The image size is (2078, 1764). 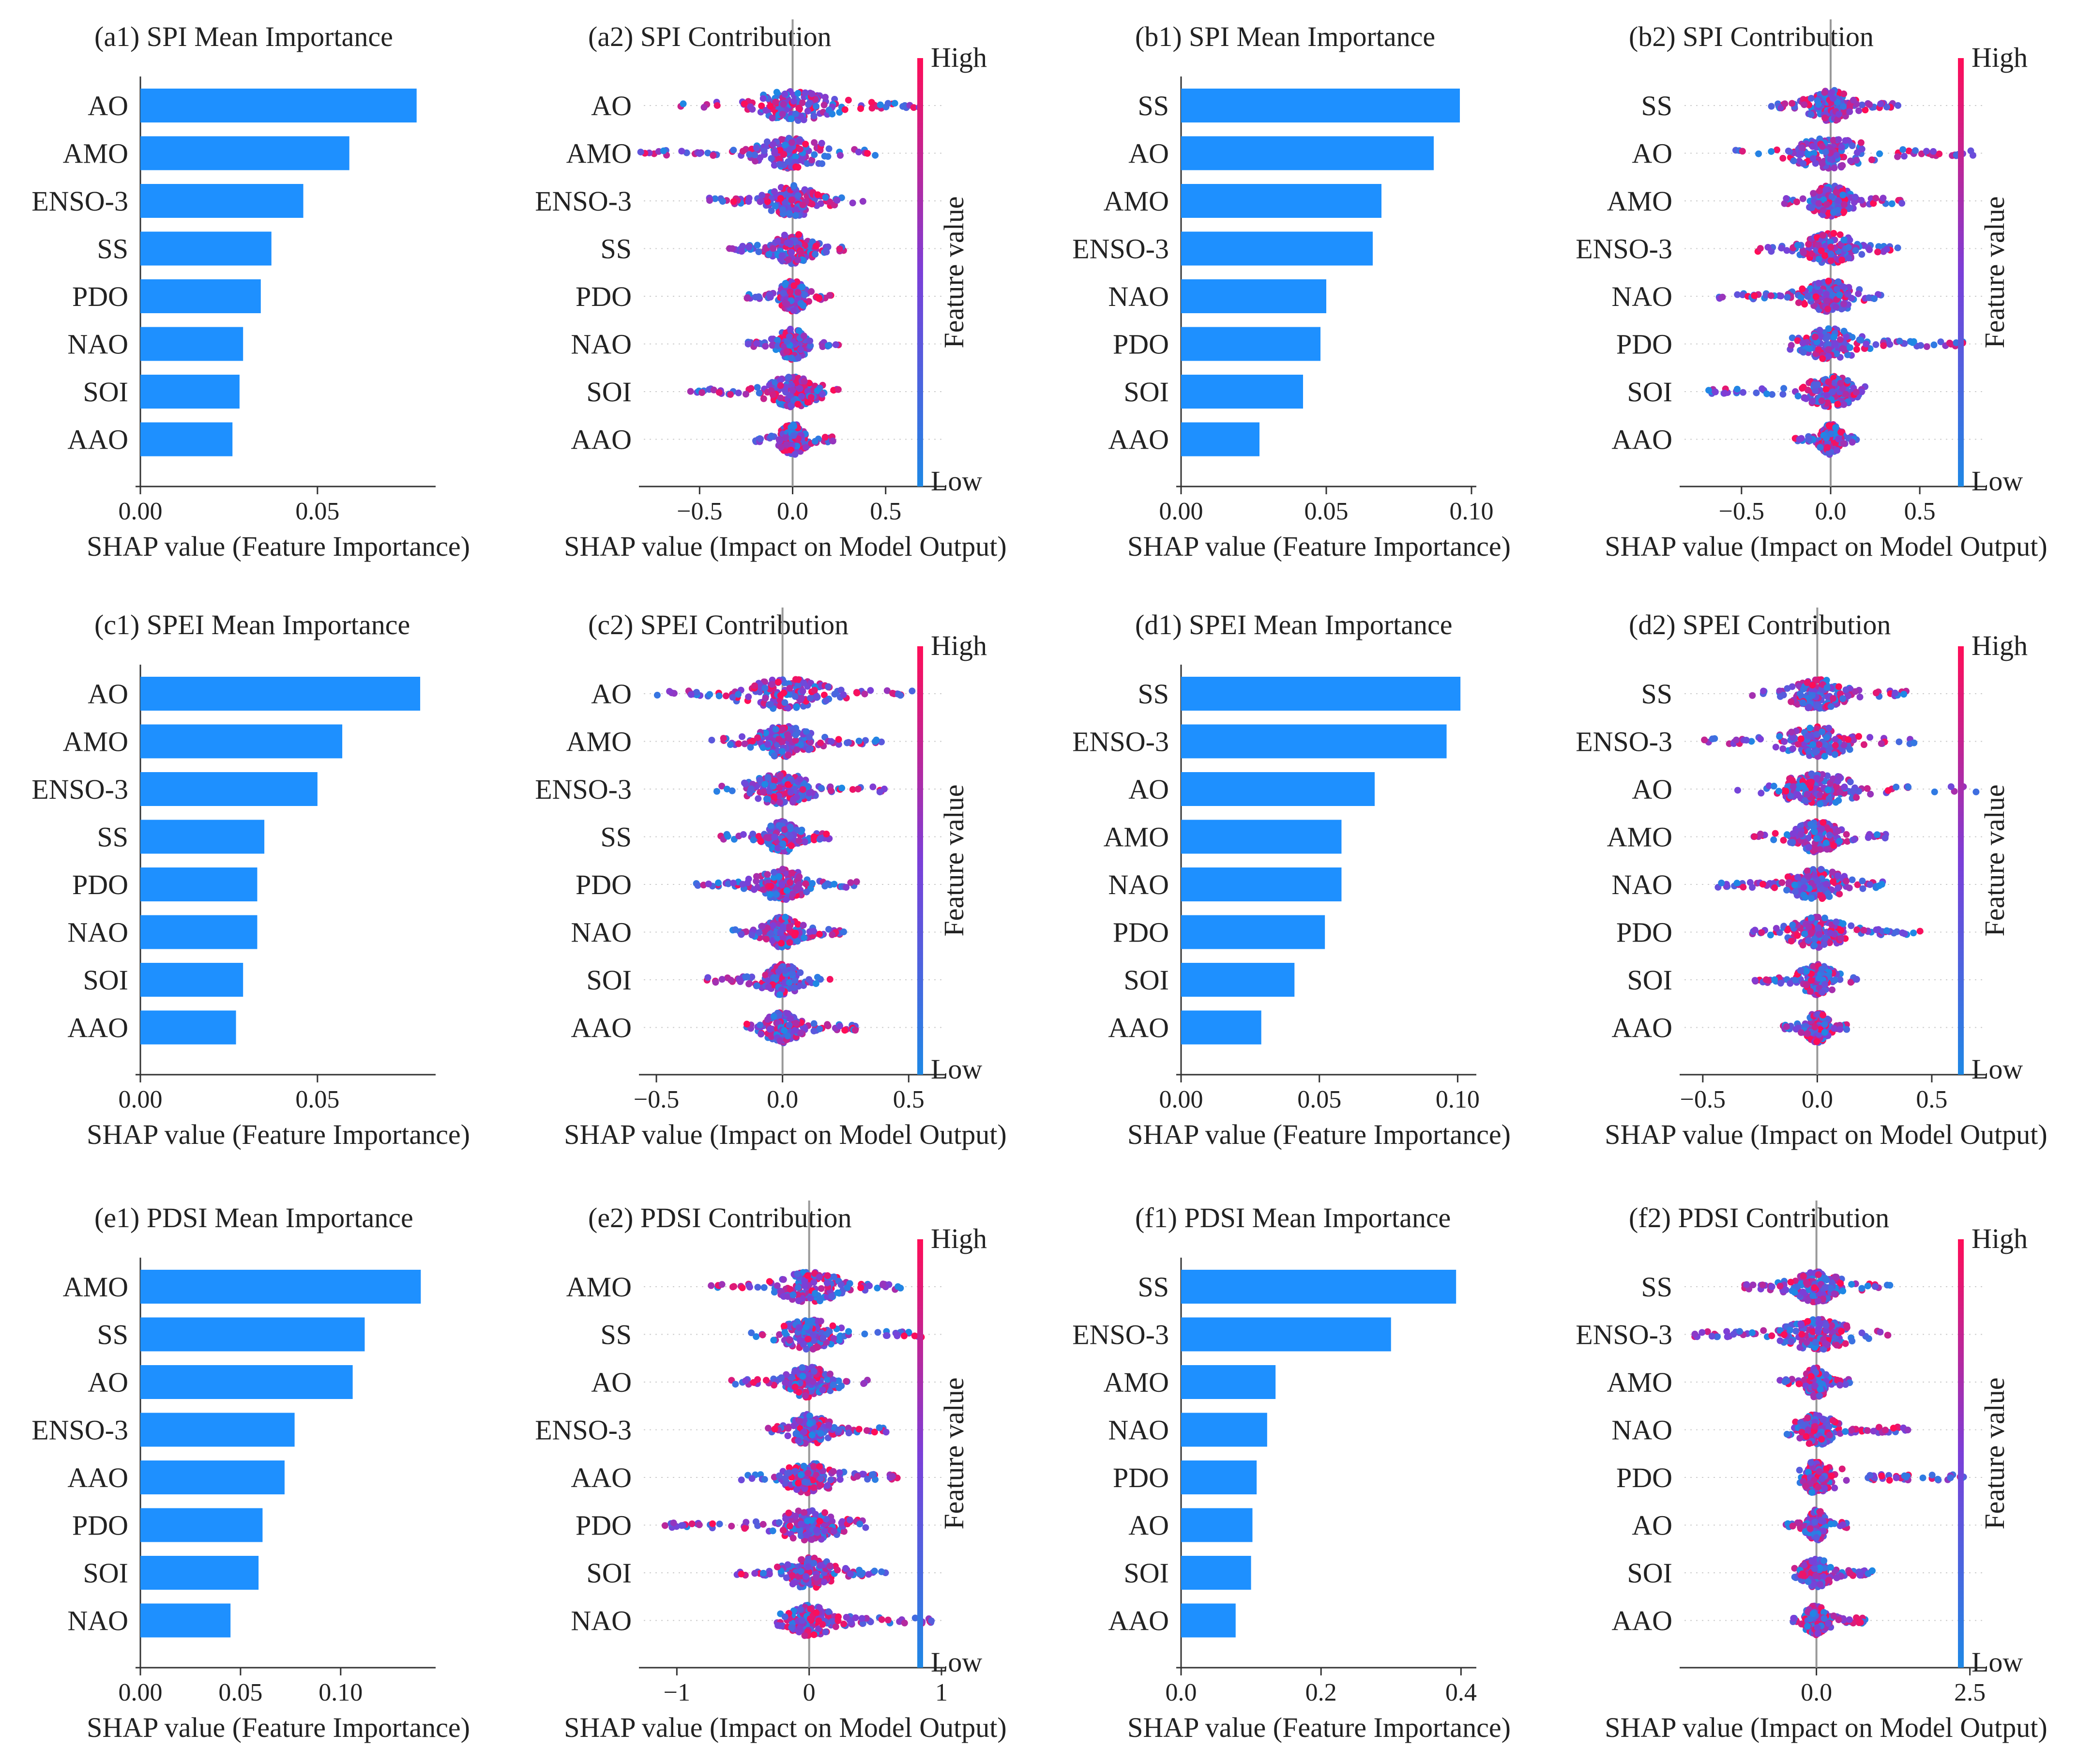 What do you see at coordinates (1262, 837) in the screenshot?
I see `bar-amo` at bounding box center [1262, 837].